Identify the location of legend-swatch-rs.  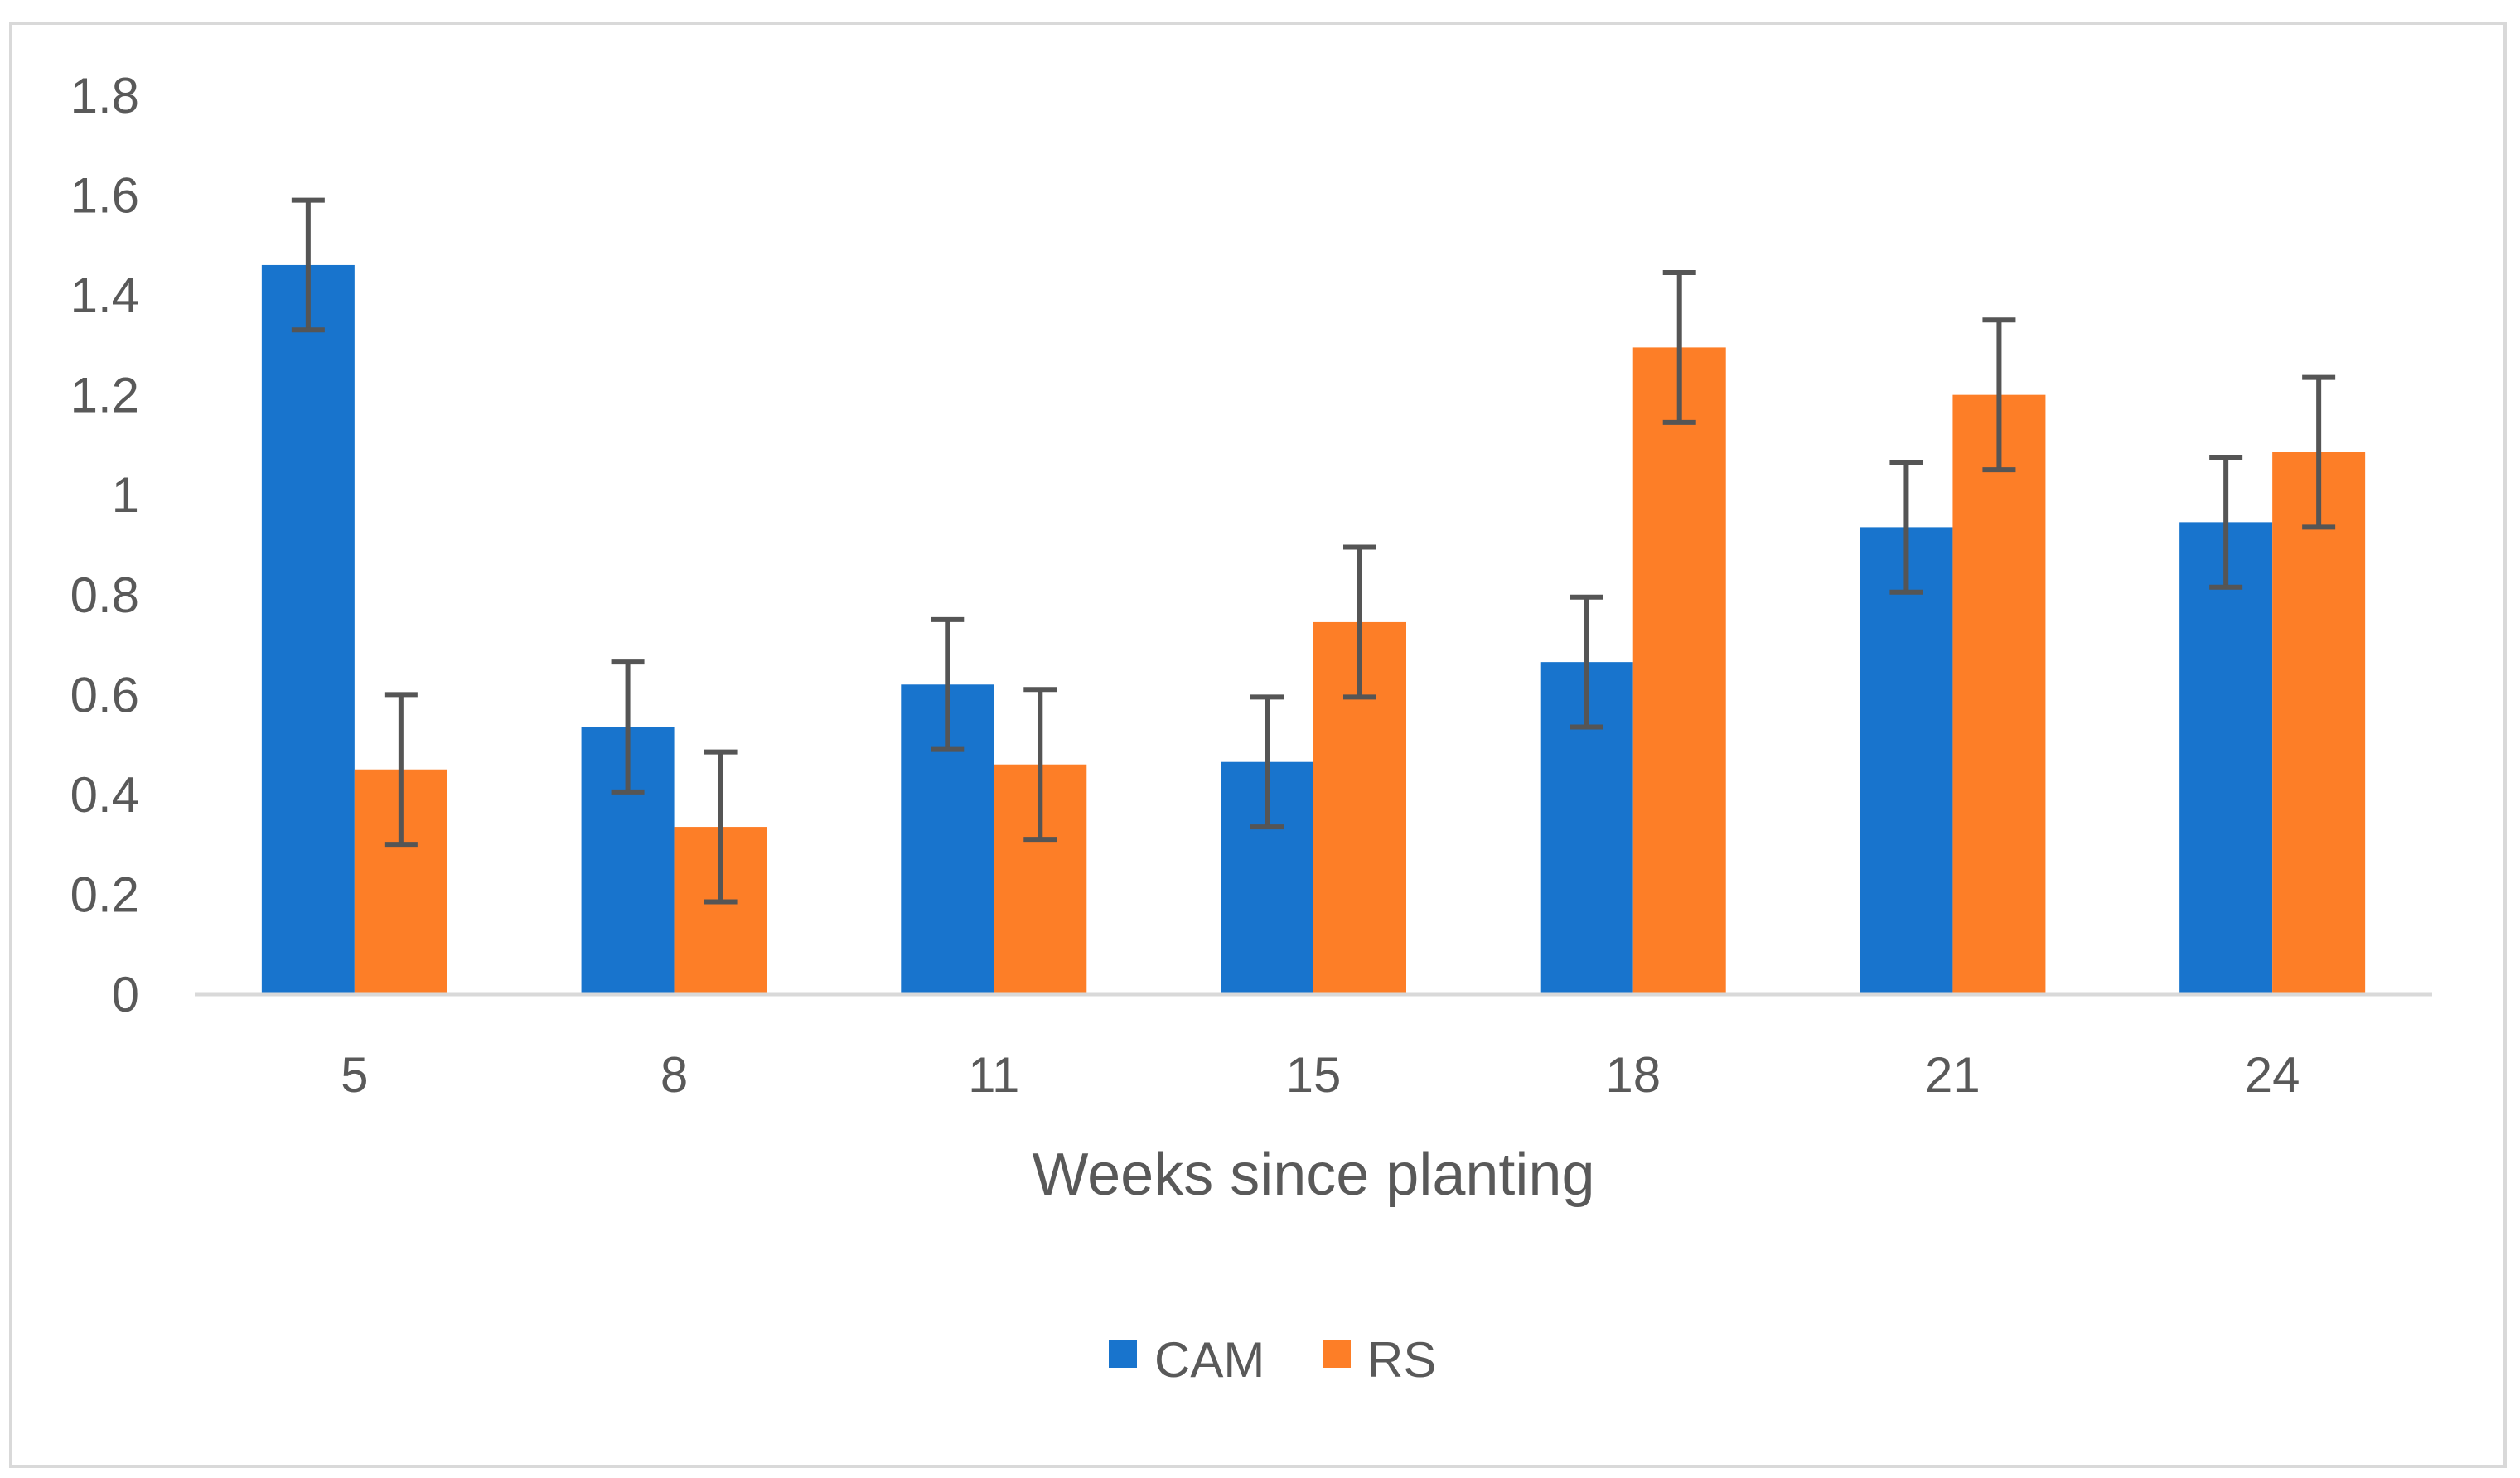
(1337, 1354).